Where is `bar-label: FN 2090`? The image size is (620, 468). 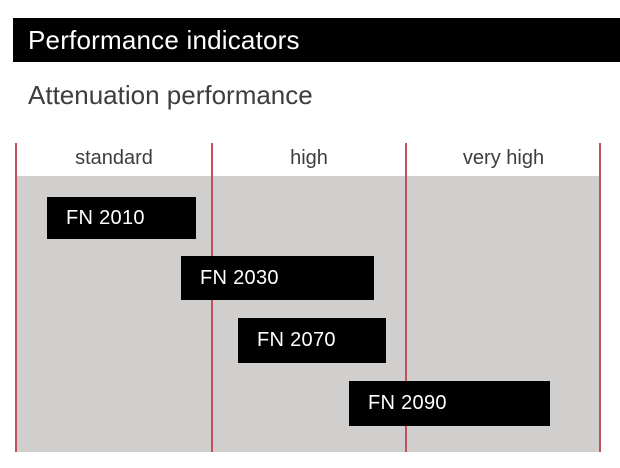
bar-label: FN 2090 is located at coordinates (407, 403).